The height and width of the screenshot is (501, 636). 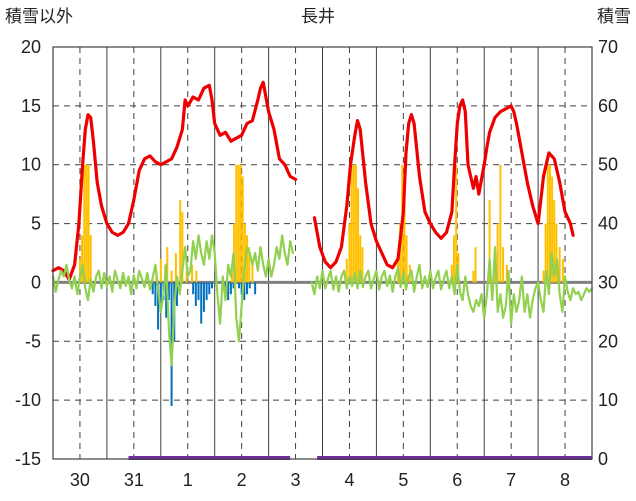 What do you see at coordinates (511, 480) in the screenshot?
I see `x-tick-label: 7` at bounding box center [511, 480].